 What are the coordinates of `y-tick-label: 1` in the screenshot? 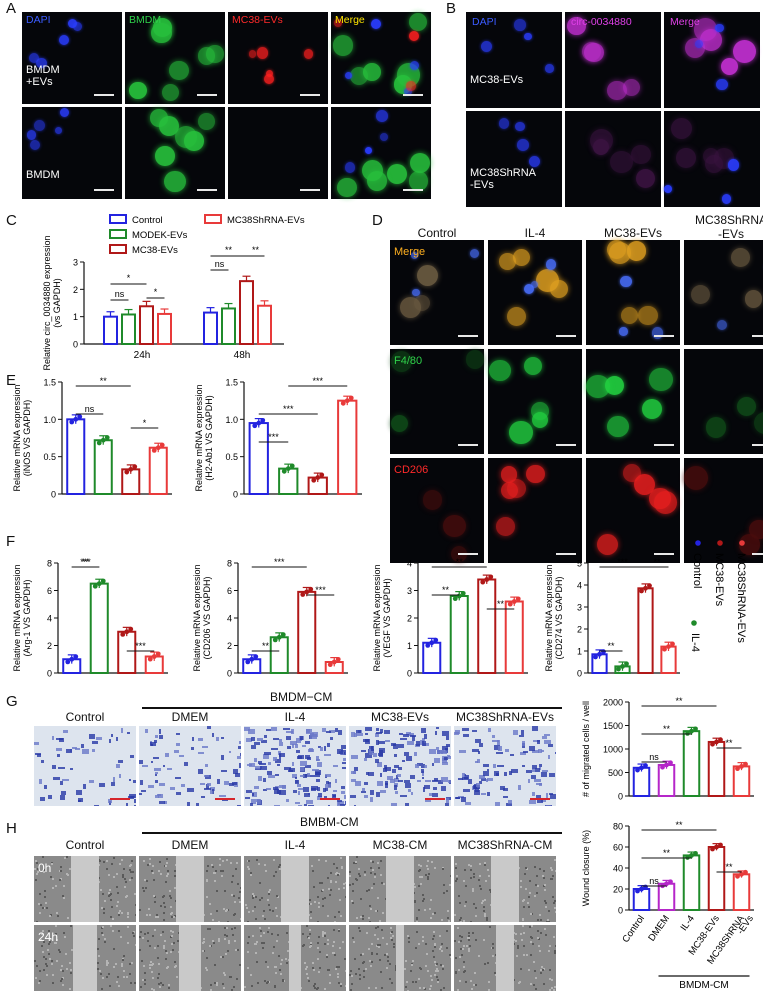 It's located at (75, 317).